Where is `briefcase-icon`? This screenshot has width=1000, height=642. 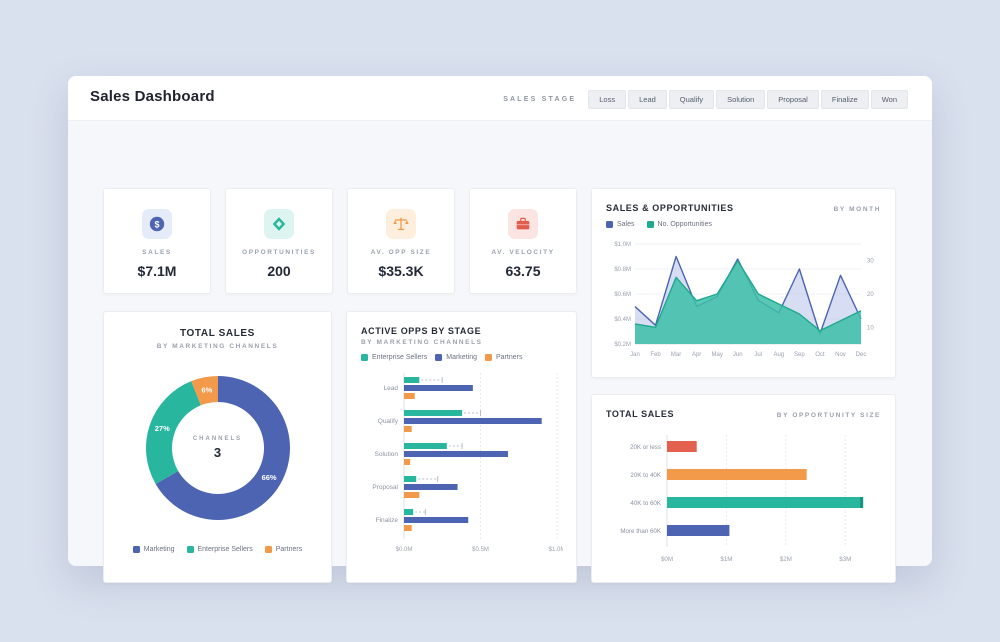
briefcase-icon is located at coordinates (523, 224).